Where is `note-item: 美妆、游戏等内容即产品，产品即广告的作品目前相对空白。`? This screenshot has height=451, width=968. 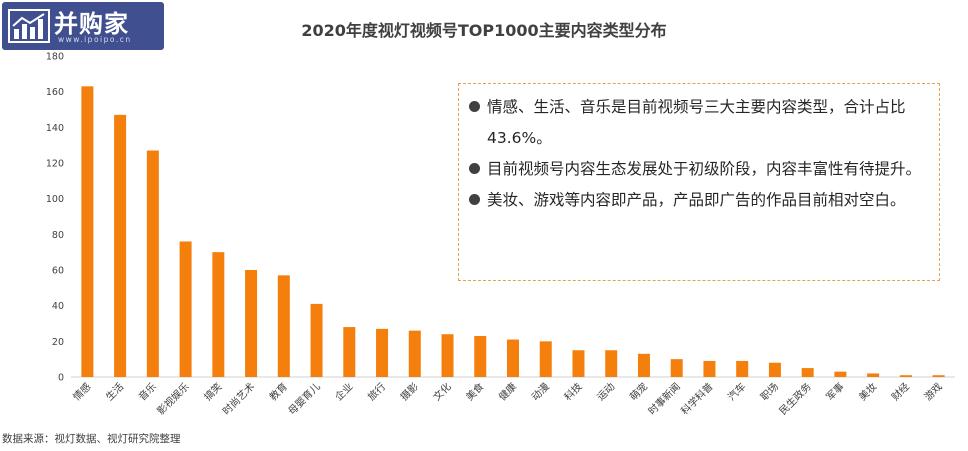
note-item: 美妆、游戏等内容即产品，产品即广告的作品目前相对空白。 is located at coordinates (698, 200).